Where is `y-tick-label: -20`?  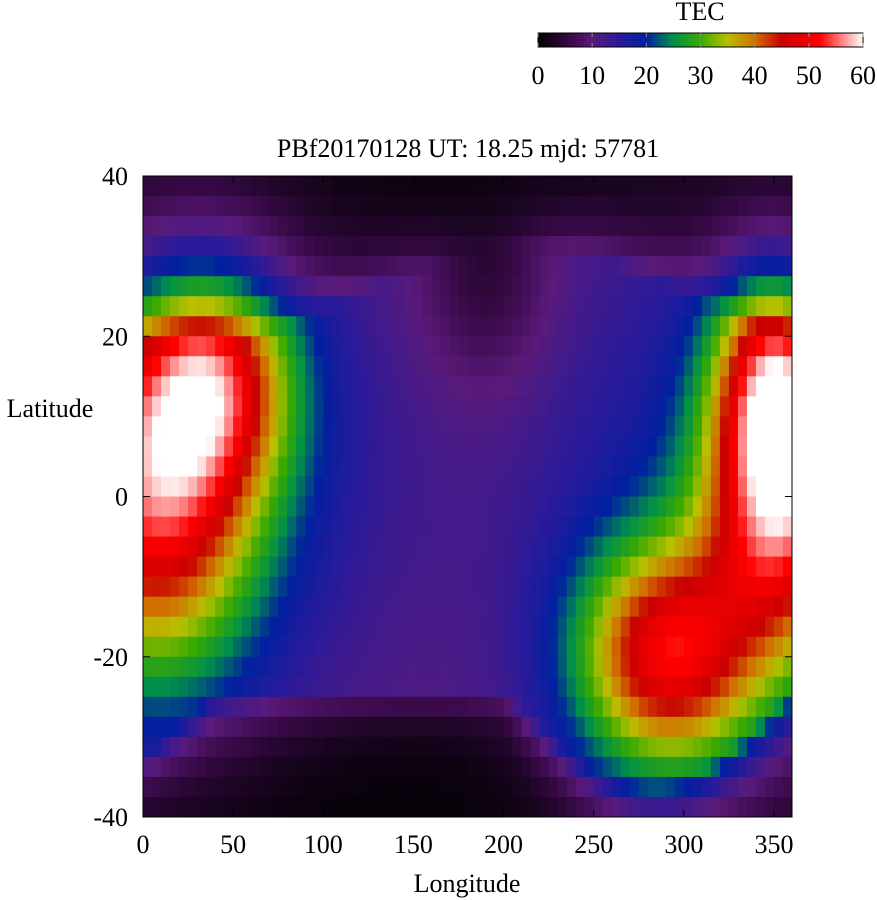
y-tick-label: -20 is located at coordinates (110, 657).